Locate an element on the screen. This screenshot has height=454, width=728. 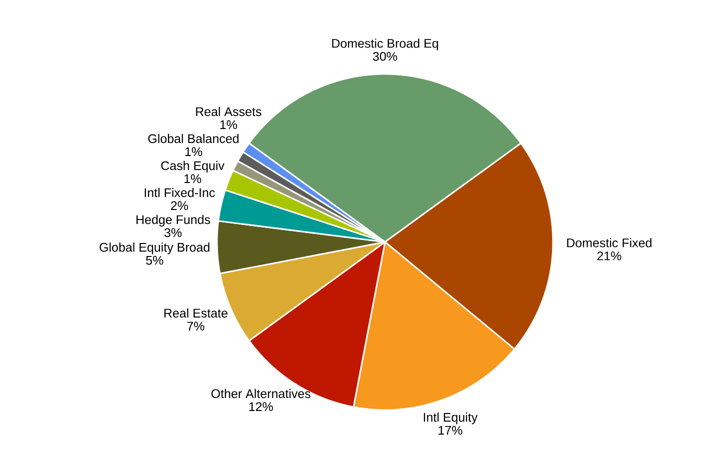
slice-label: Intl Equity is located at coordinates (451, 418).